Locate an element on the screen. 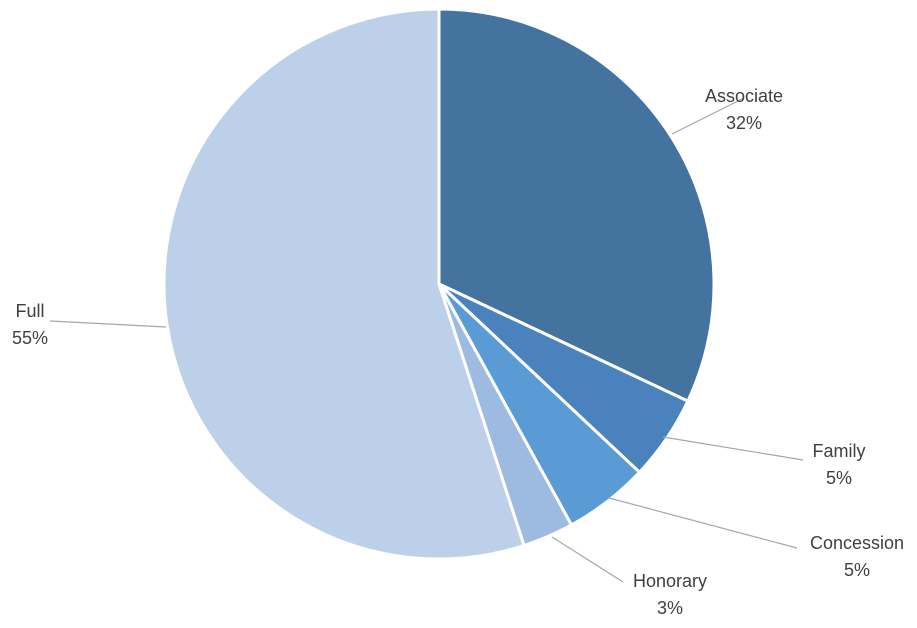 This screenshot has width=917, height=628. label-name-concession: Concession is located at coordinates (857, 543).